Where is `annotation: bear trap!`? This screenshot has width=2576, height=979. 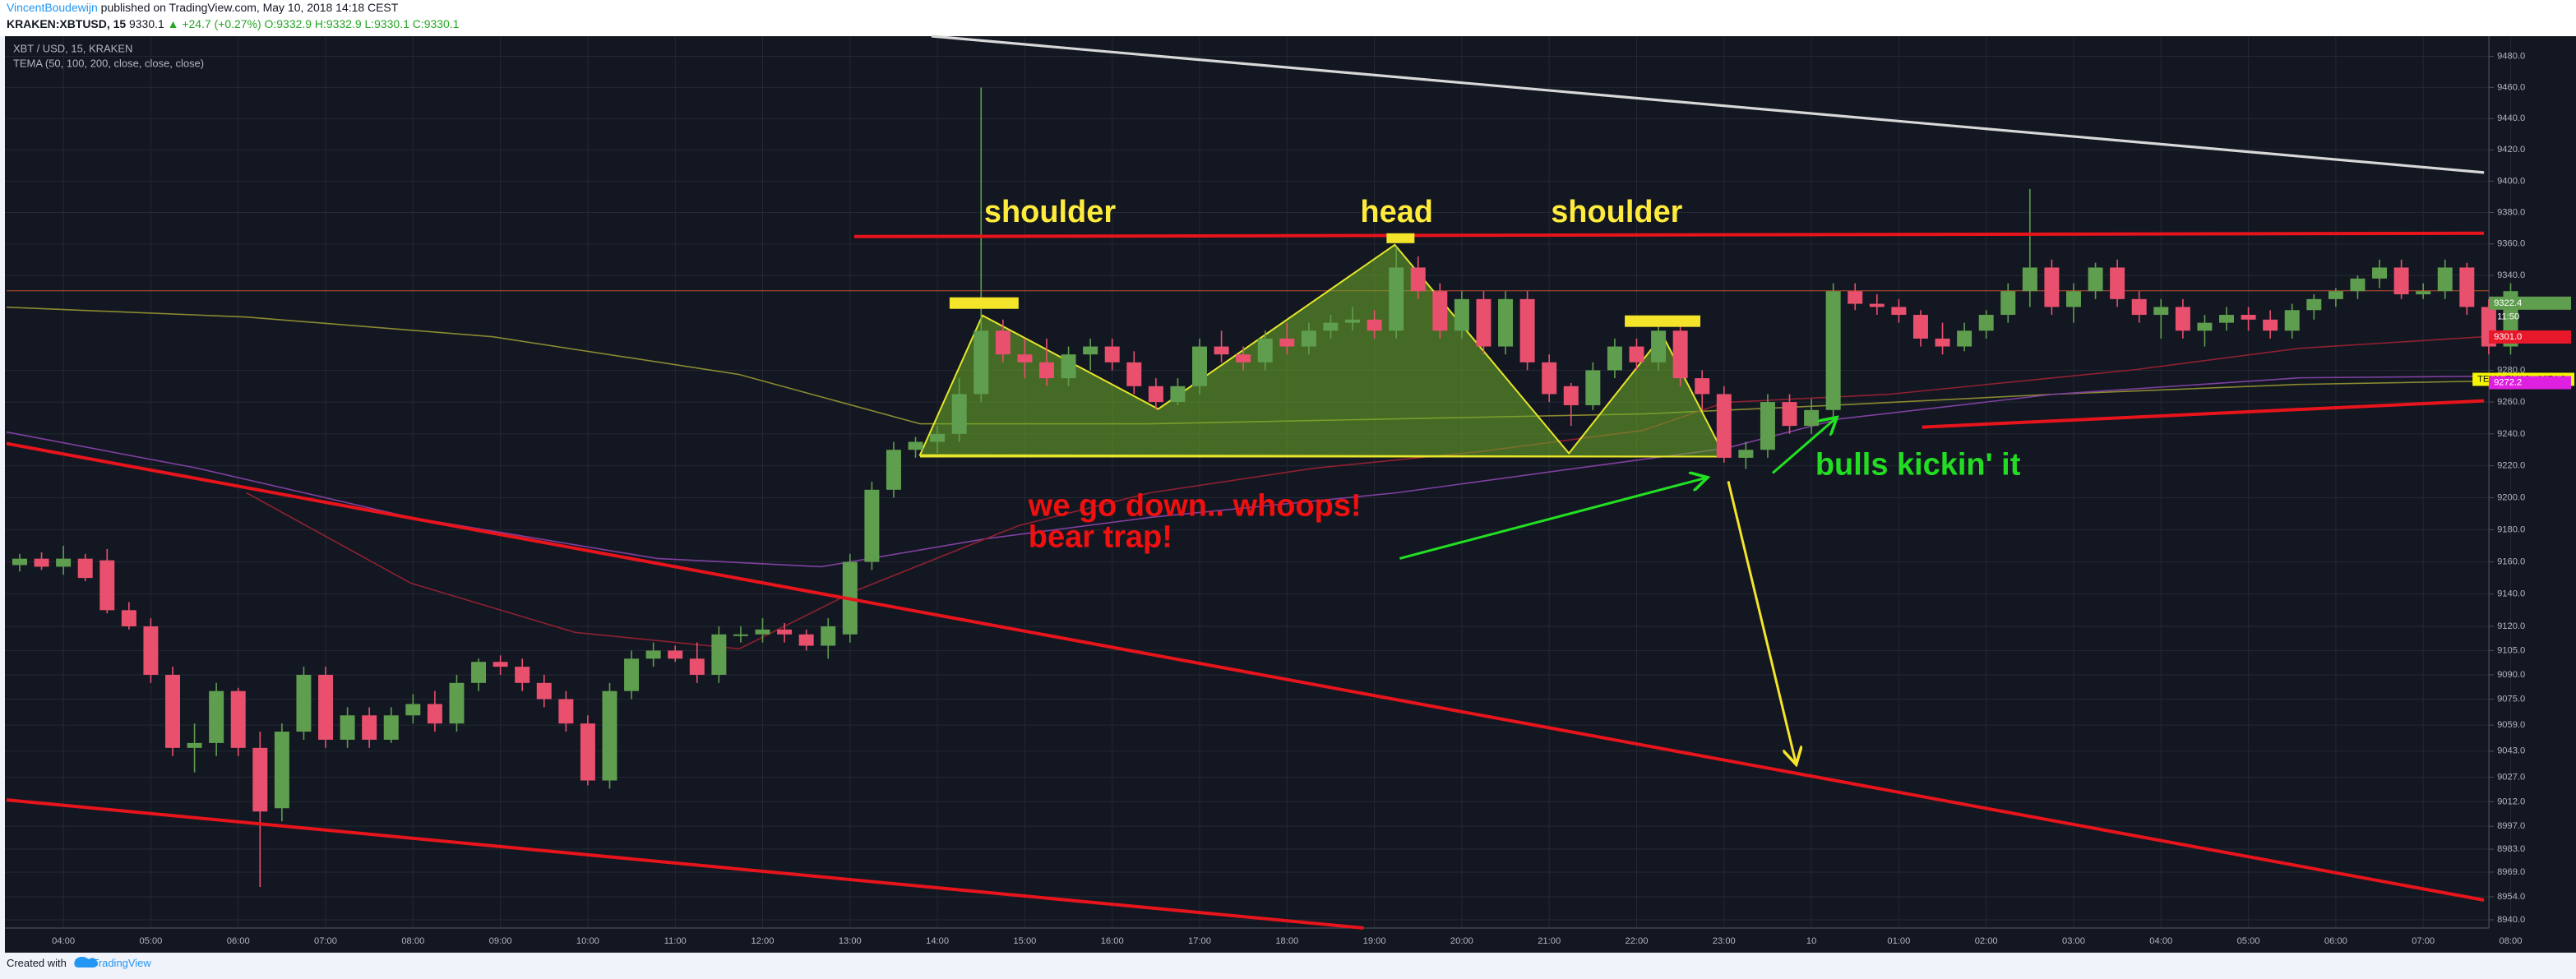 annotation: bear trap! is located at coordinates (1100, 537).